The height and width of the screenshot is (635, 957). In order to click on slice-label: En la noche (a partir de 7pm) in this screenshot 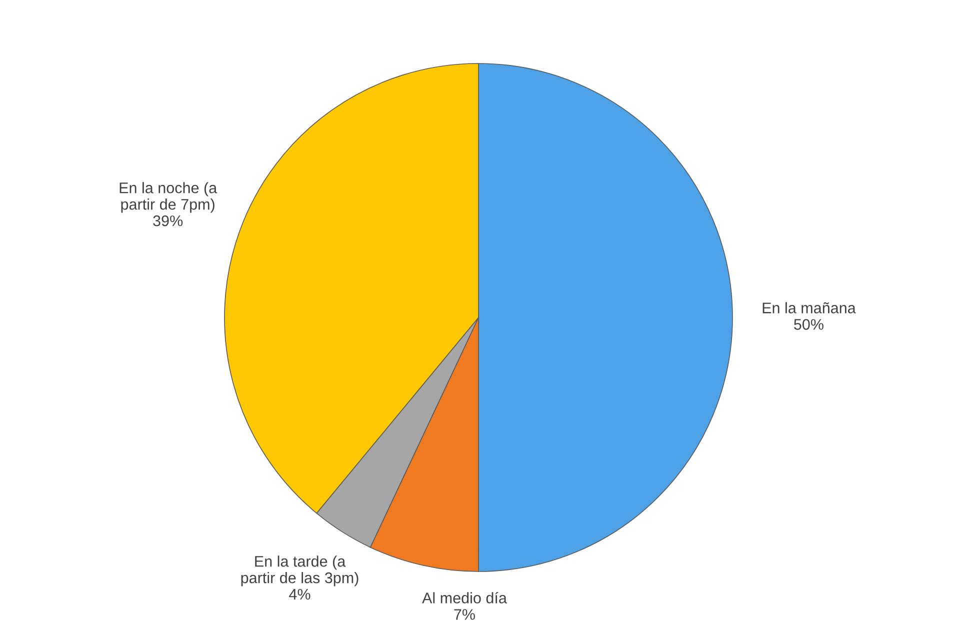, I will do `click(169, 197)`.